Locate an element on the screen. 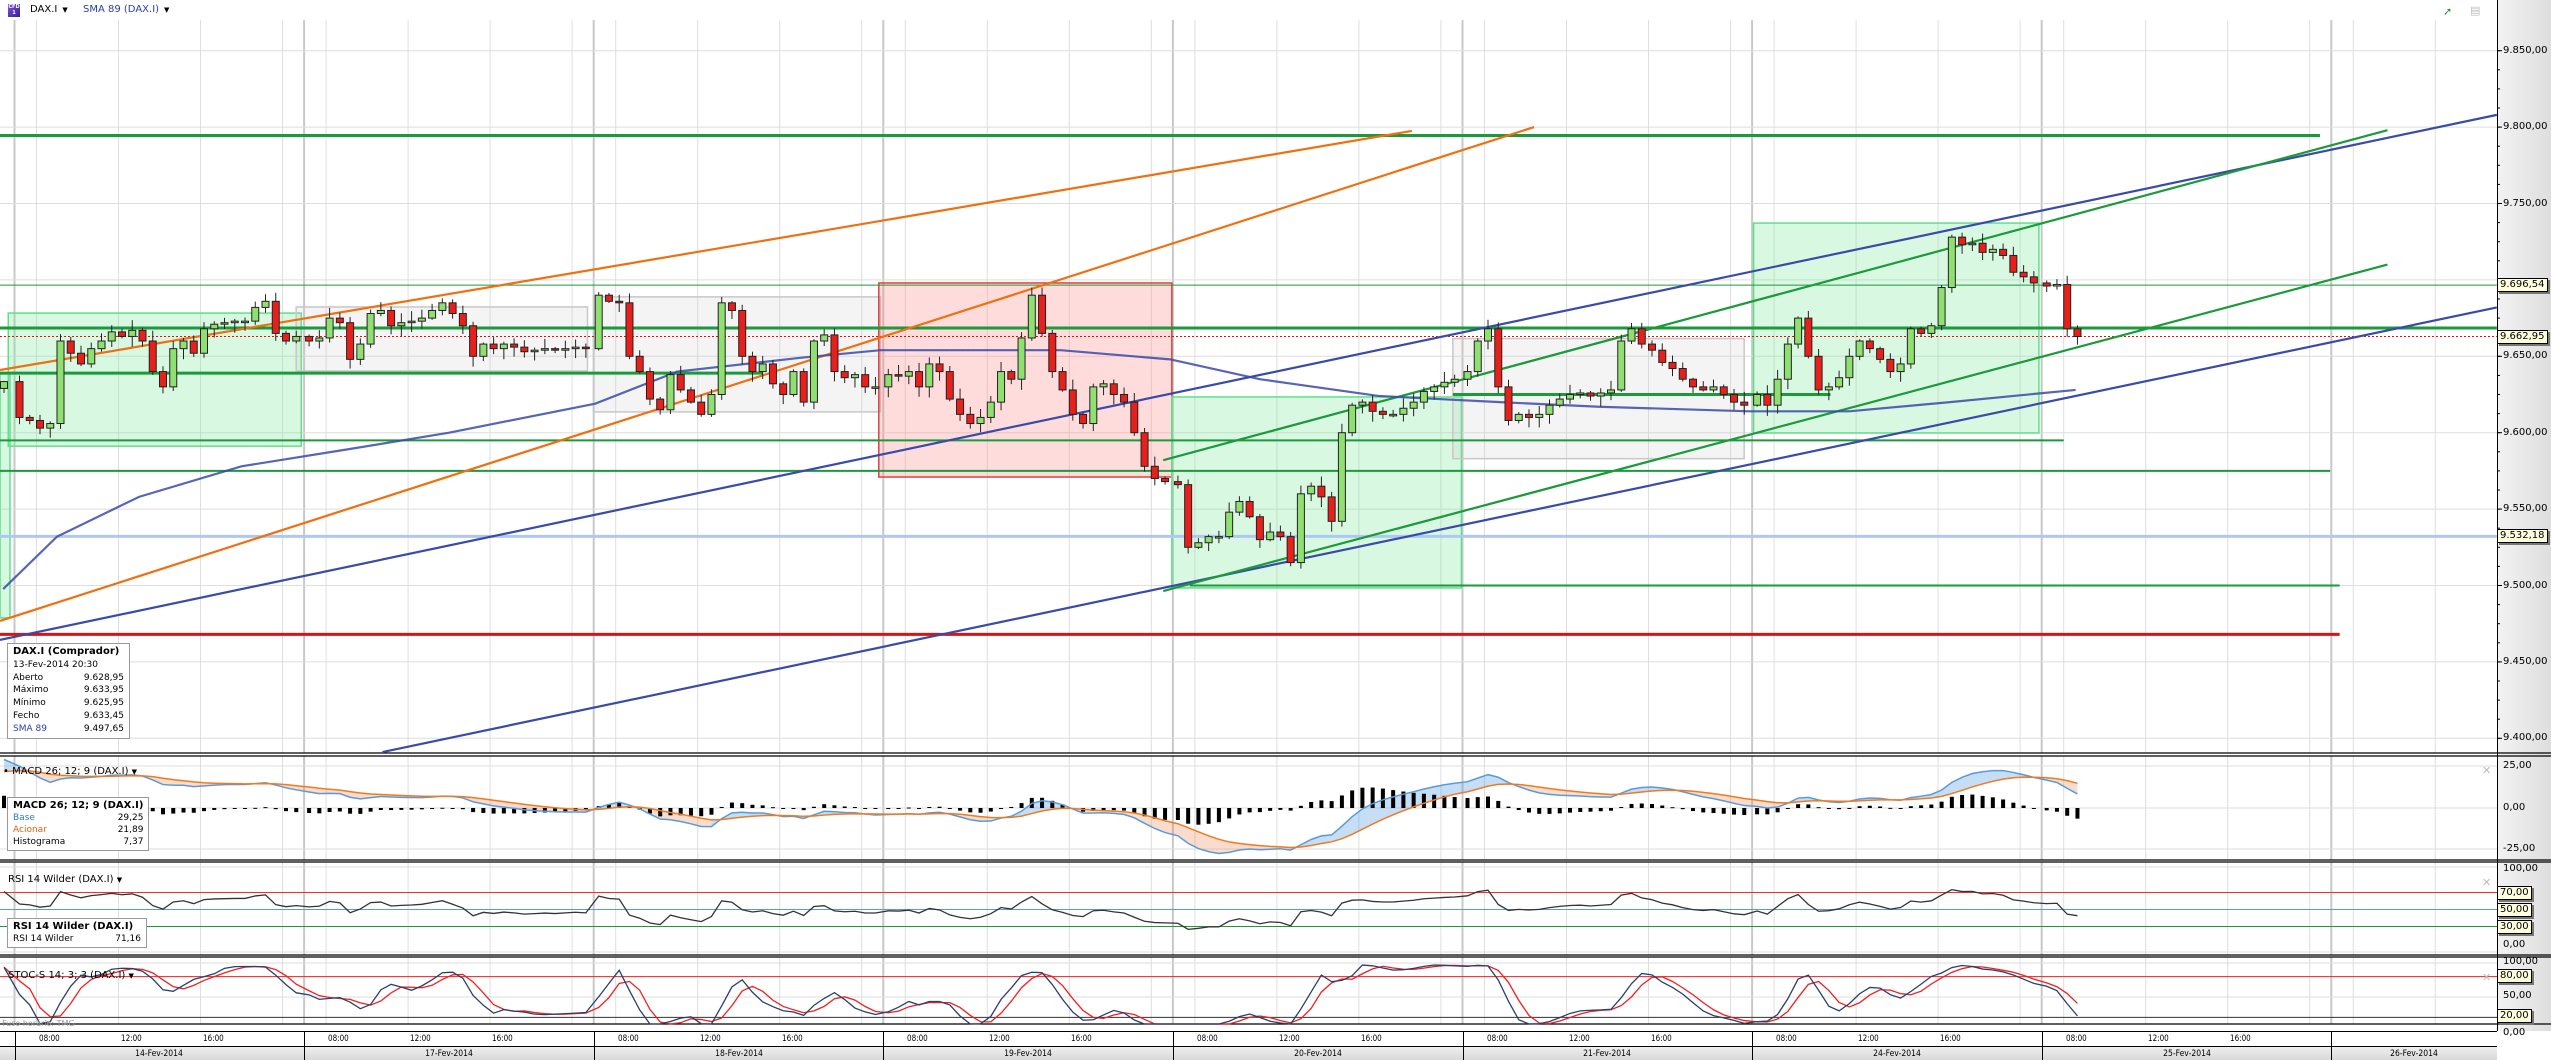 This screenshot has height=1060, width=2551. date-label: 21-Fev-2014 is located at coordinates (1607, 1054).